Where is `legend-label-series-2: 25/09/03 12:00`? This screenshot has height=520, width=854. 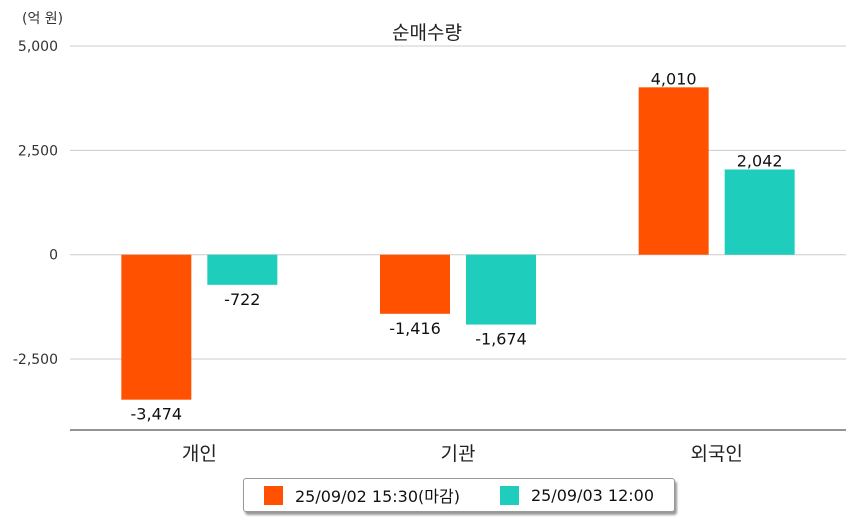
legend-label-series-2: 25/09/03 12:00 is located at coordinates (592, 495).